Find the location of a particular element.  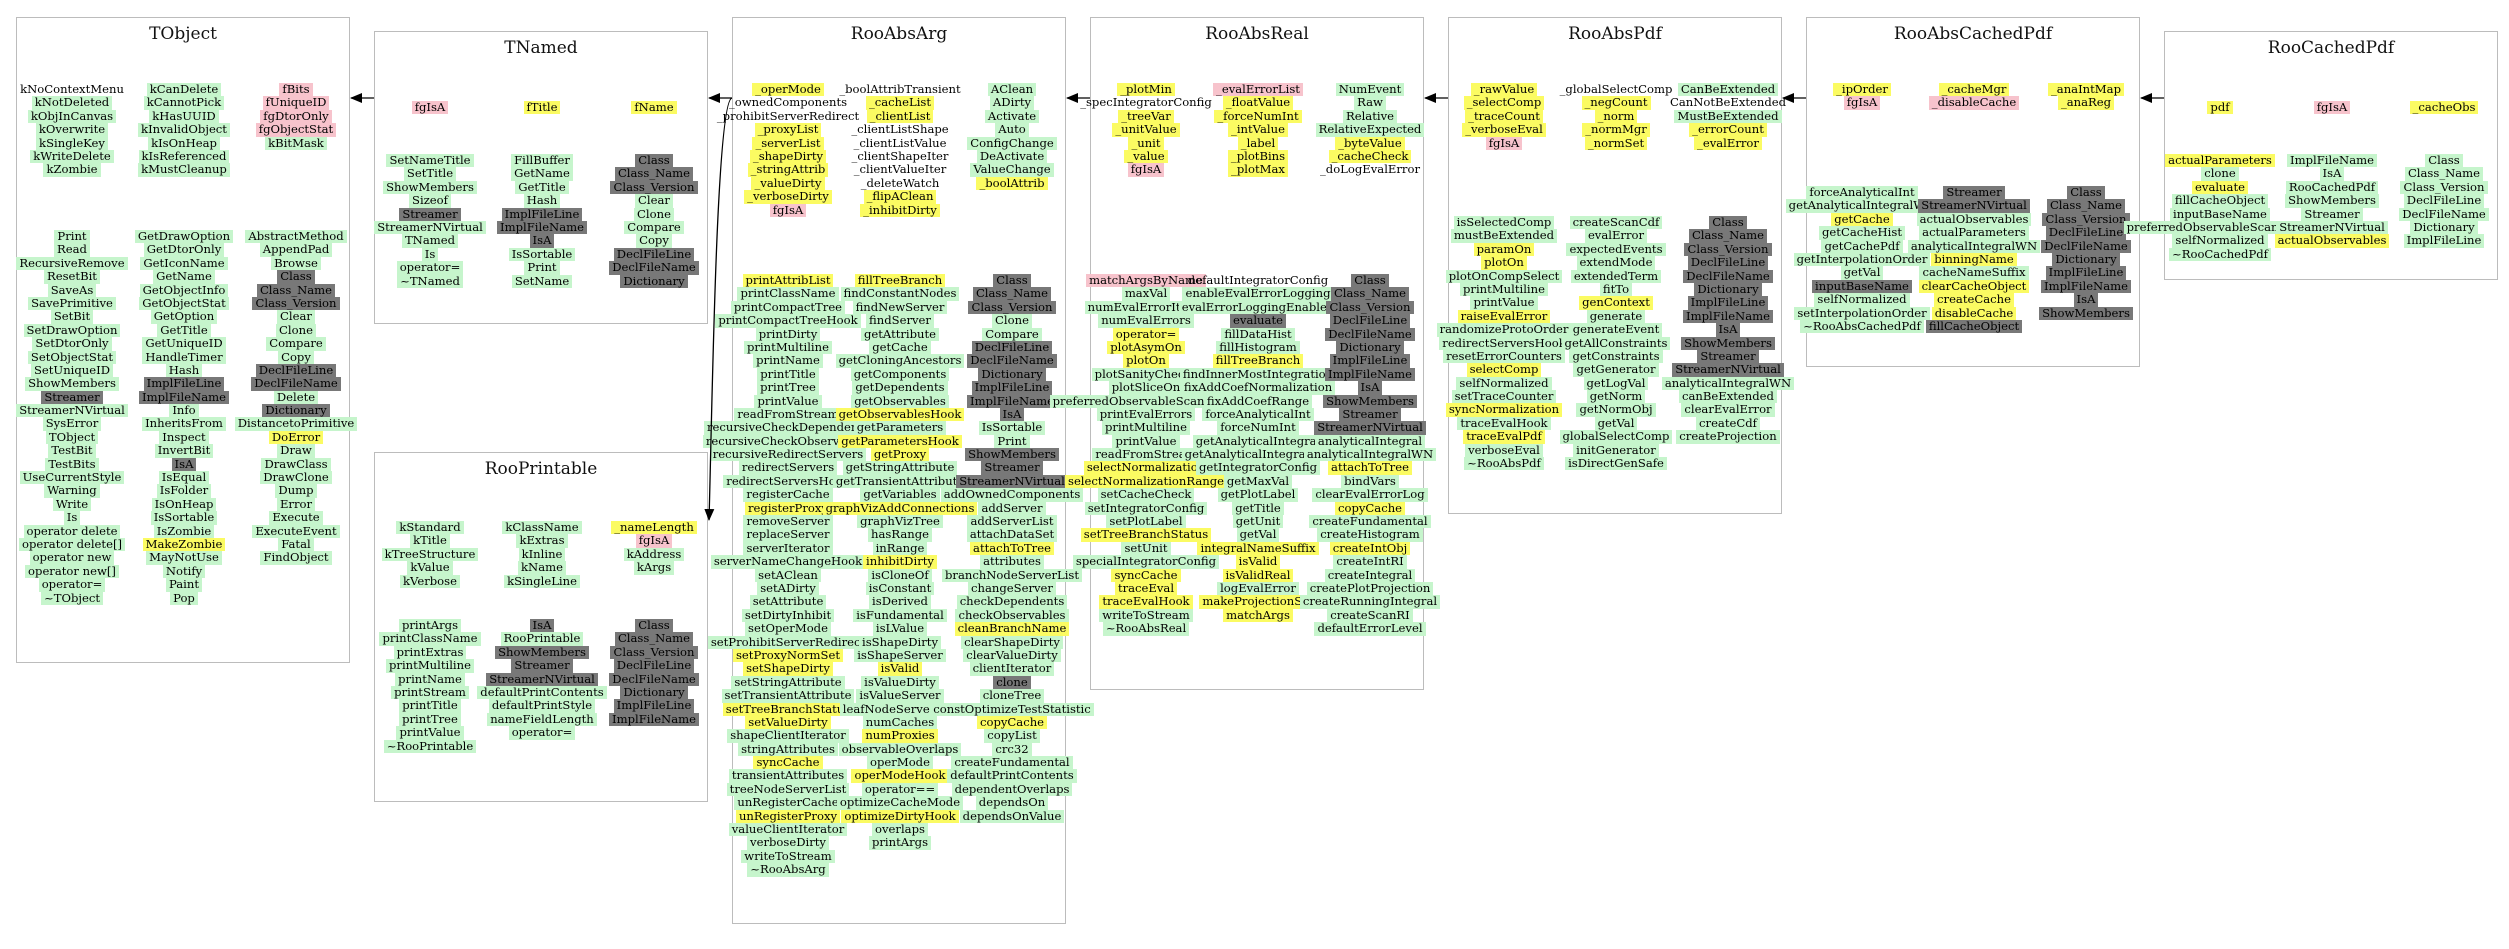

class-member: DeclFileName is located at coordinates (2444, 214).